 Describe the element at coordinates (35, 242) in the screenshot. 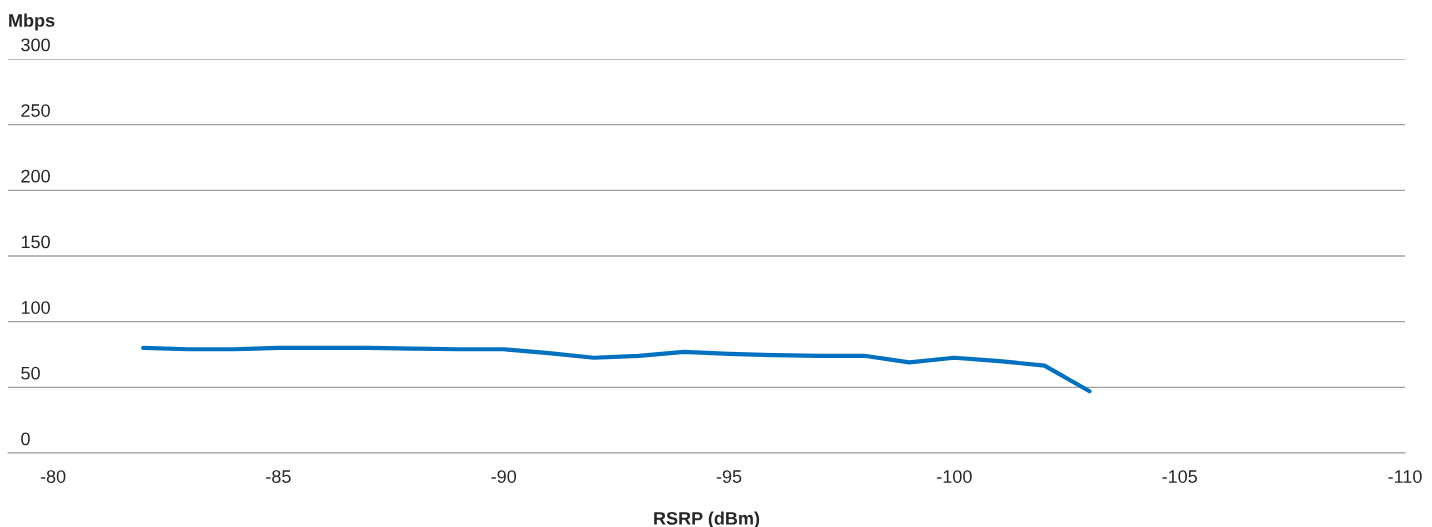

I see `y-tick-label: 150` at that location.